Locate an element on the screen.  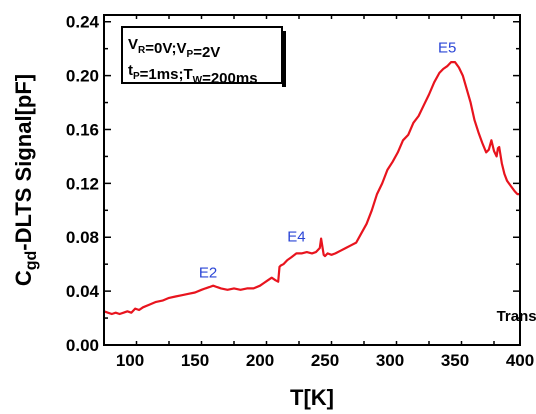
legend-line-timing: tP=1ms;TW=200ms is located at coordinates (193, 74).